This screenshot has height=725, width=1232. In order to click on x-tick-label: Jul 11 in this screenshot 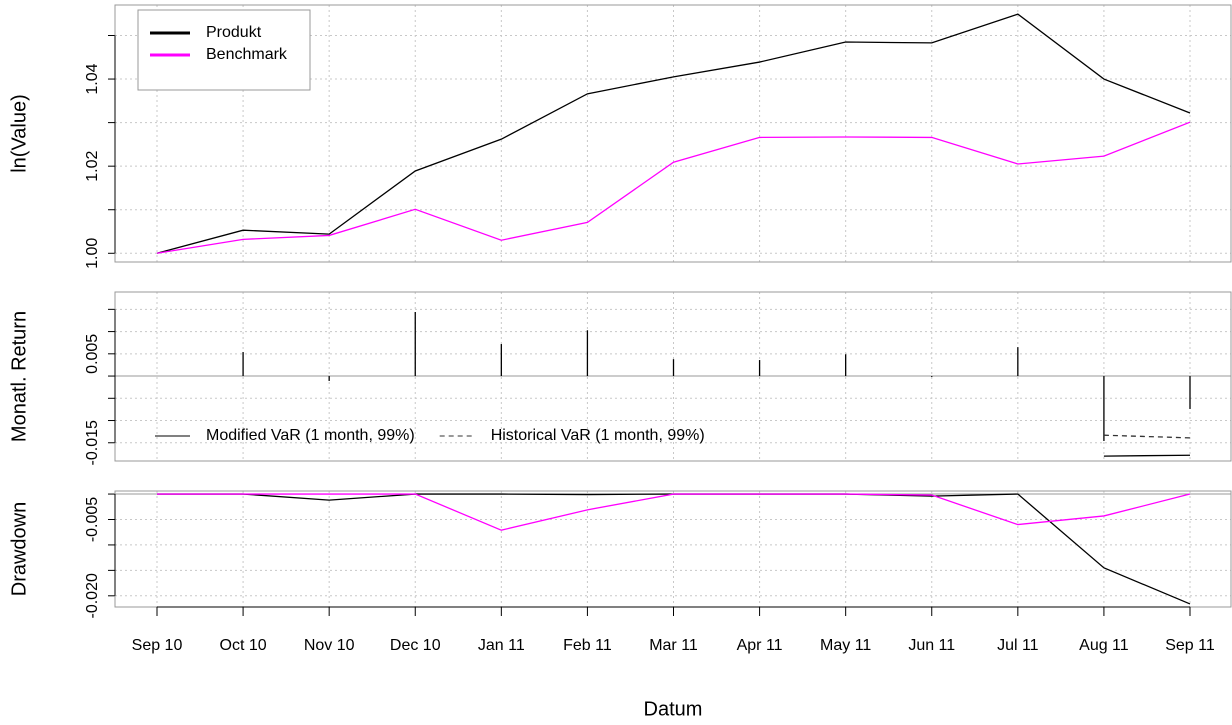, I will do `click(1018, 645)`.